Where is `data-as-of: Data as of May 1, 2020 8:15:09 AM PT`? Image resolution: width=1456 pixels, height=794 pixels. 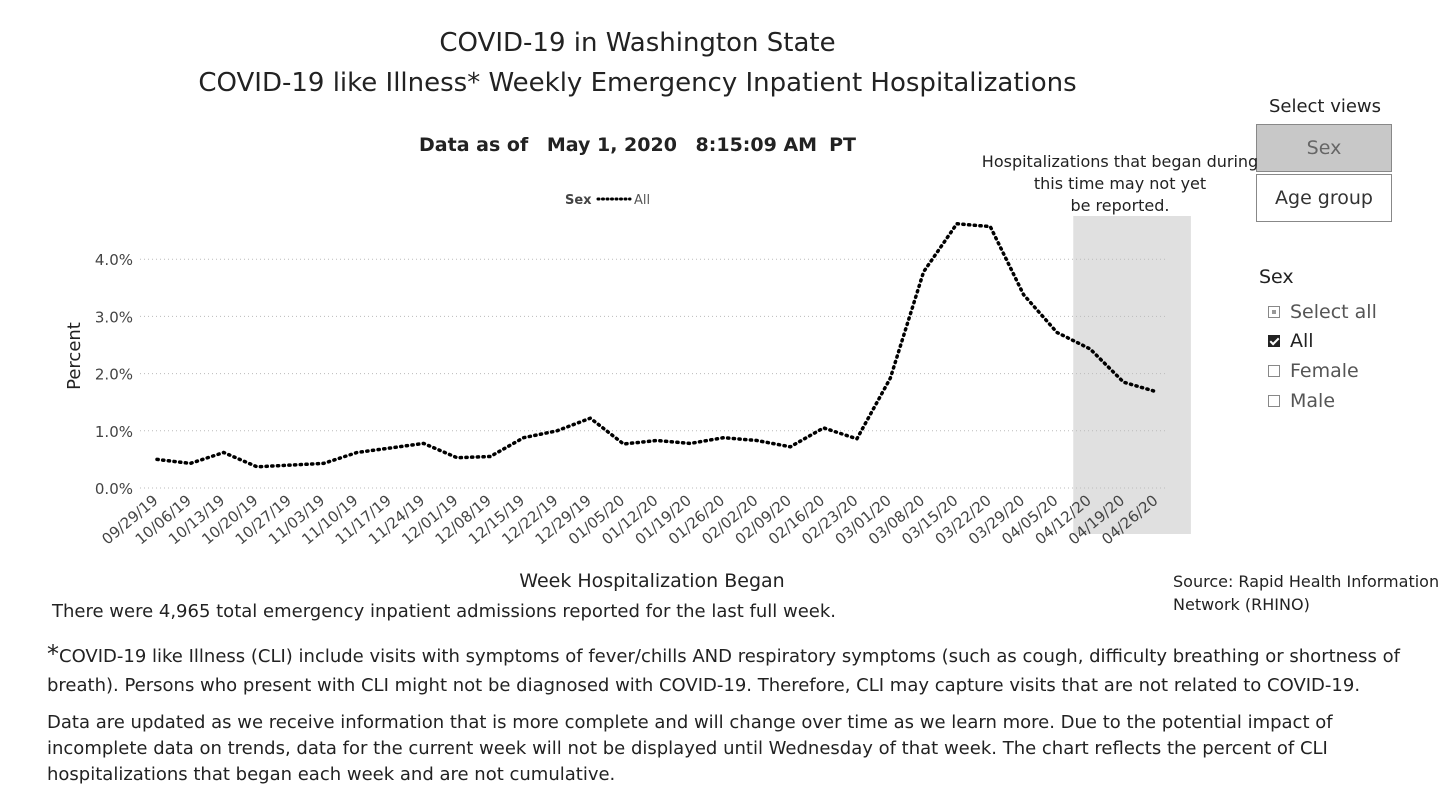 data-as-of: Data as of May 1, 2020 8:15:09 AM PT is located at coordinates (637, 145).